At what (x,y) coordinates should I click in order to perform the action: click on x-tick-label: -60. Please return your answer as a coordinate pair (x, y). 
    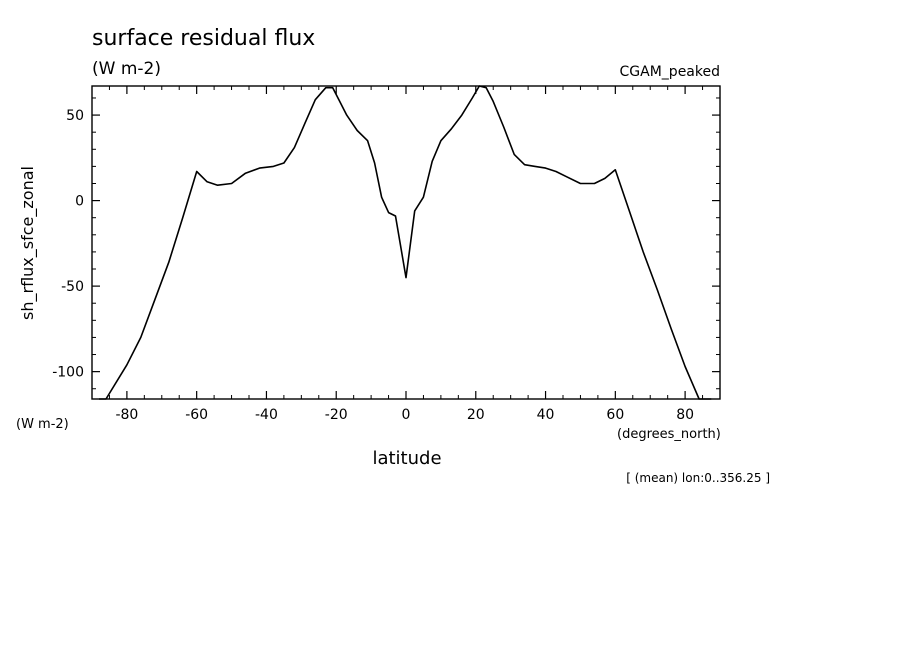
    Looking at the image, I should click on (196, 415).